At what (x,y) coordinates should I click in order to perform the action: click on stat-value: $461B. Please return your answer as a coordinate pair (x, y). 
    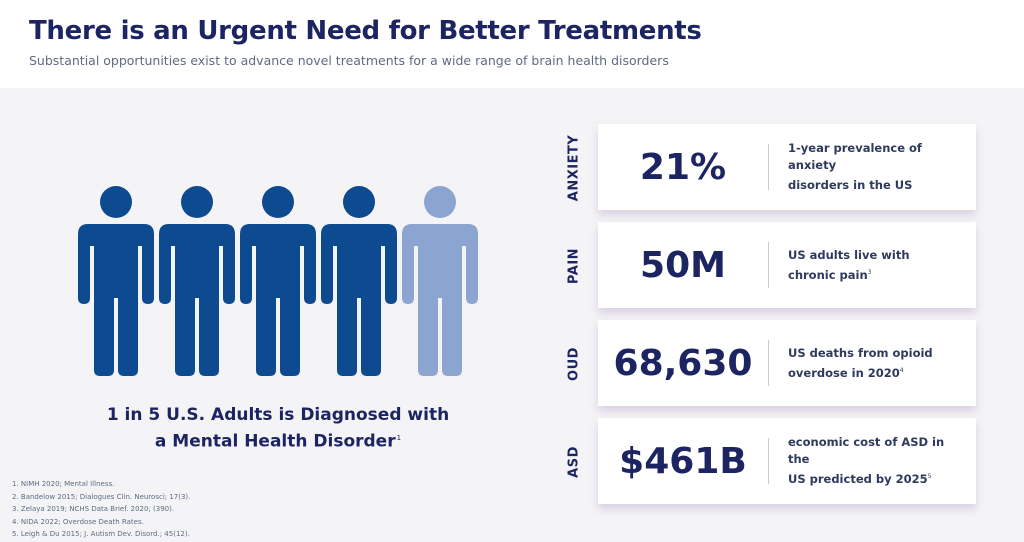
    Looking at the image, I should click on (683, 461).